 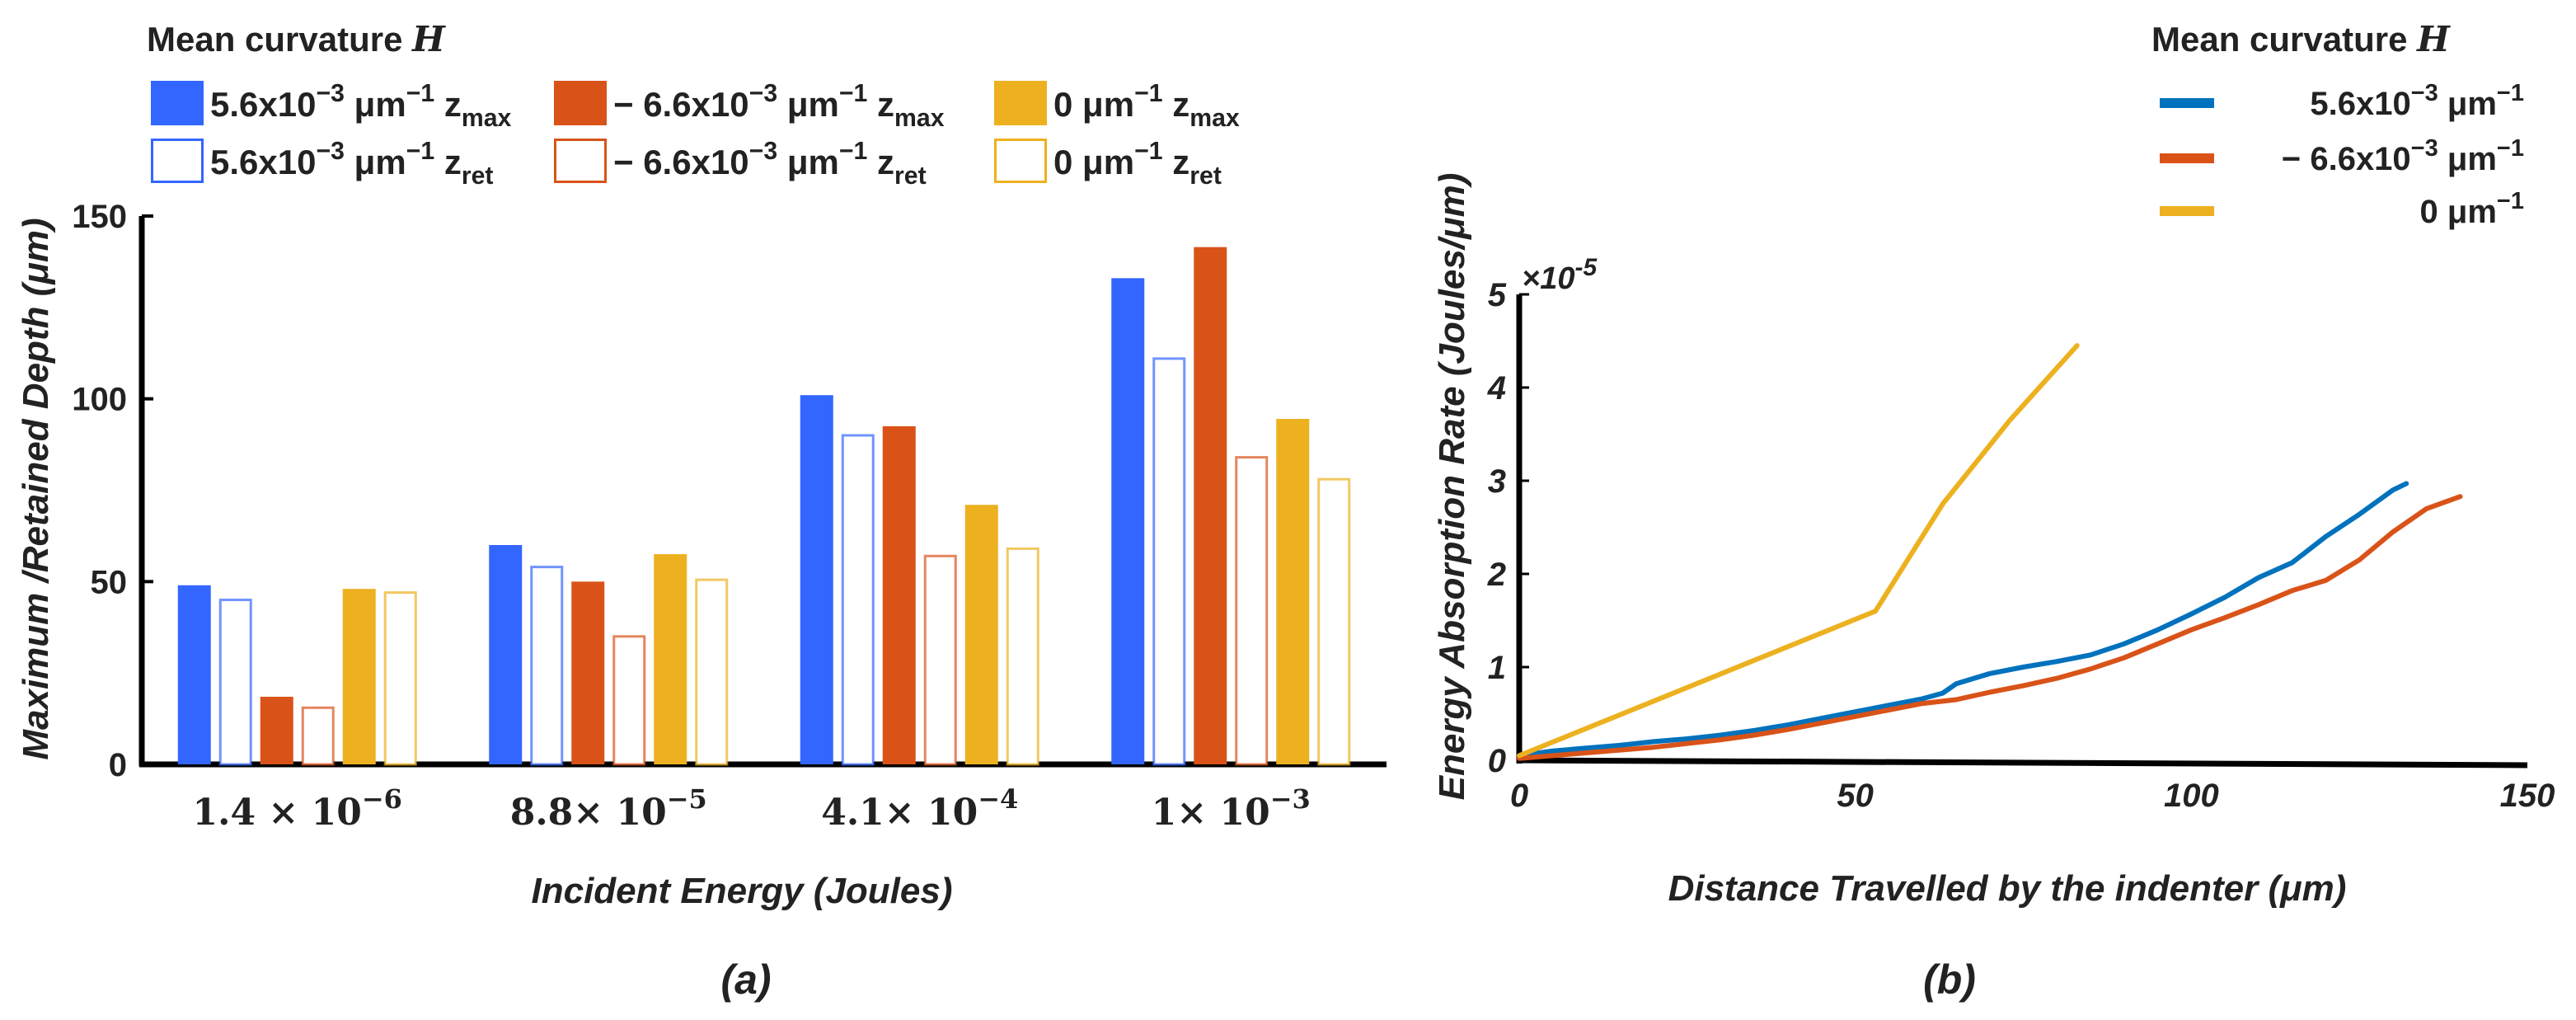 I want to click on x-category-label: 1× 10⁻³, so click(x=1231, y=808).